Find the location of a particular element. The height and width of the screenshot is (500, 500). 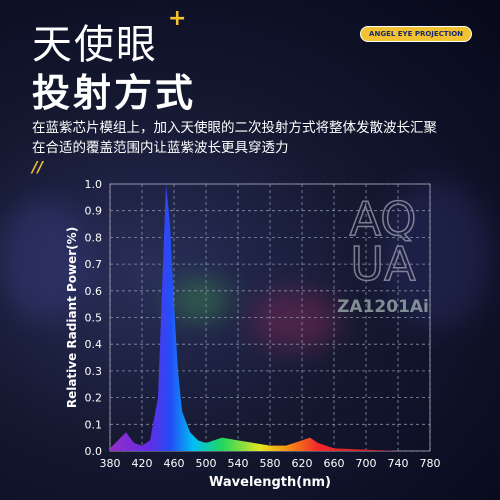

description-line: 在蓝紫芯片模组上，加入天使眼的二次投射方式将整体发散波长汇聚 is located at coordinates (234, 128).